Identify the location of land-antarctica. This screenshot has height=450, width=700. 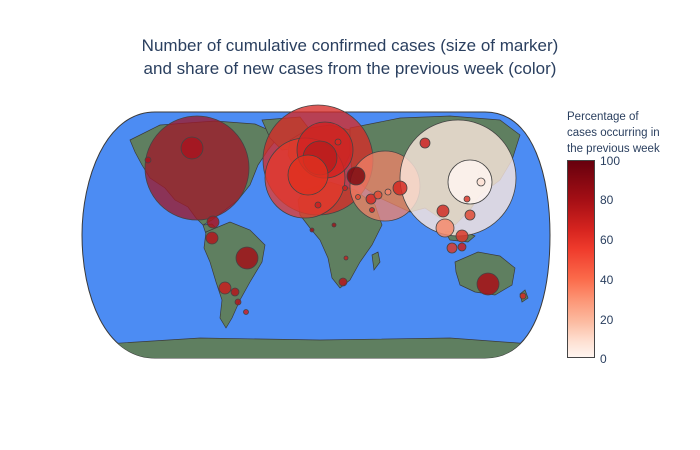
(317, 347).